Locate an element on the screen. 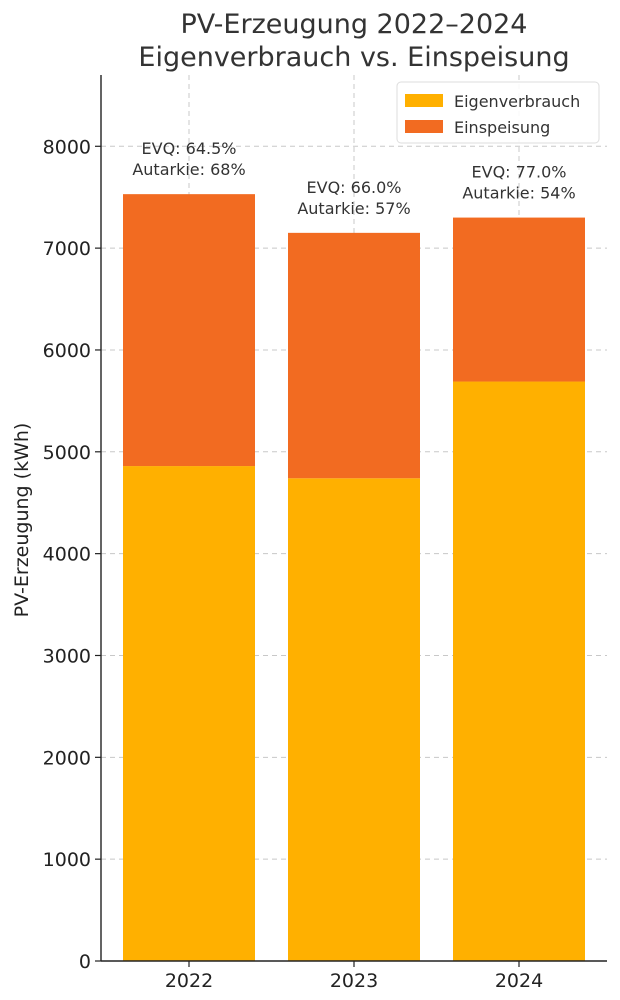 This screenshot has width=620, height=1000. y-tick-label: 4000 is located at coordinates (67, 555).